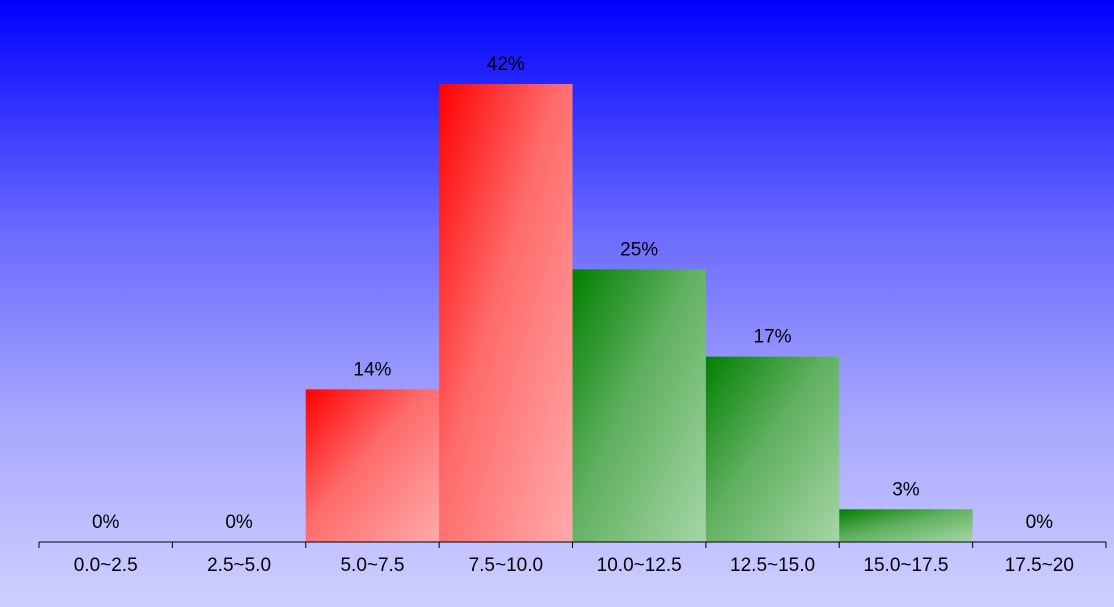 The height and width of the screenshot is (607, 1114). What do you see at coordinates (372, 465) in the screenshot?
I see `bar-5.0~7.5` at bounding box center [372, 465].